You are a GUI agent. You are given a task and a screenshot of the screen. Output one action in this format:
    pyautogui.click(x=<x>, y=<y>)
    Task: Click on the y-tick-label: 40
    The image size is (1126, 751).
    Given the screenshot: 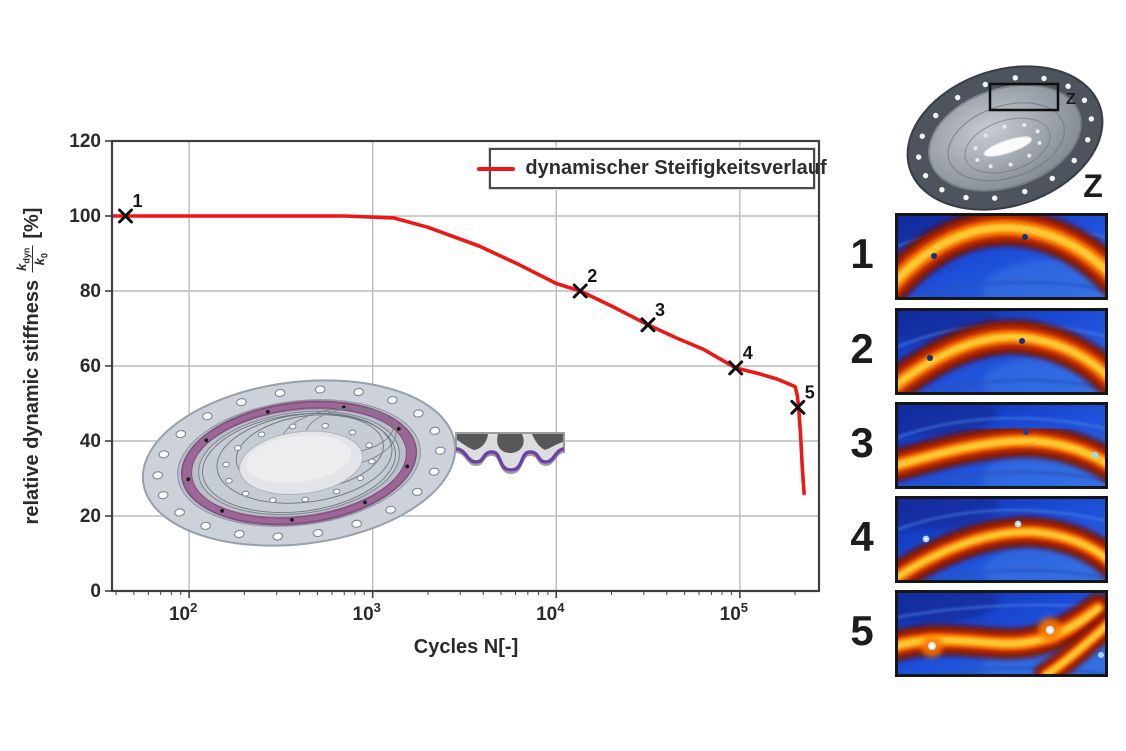 What is the action you would take?
    pyautogui.click(x=90, y=441)
    